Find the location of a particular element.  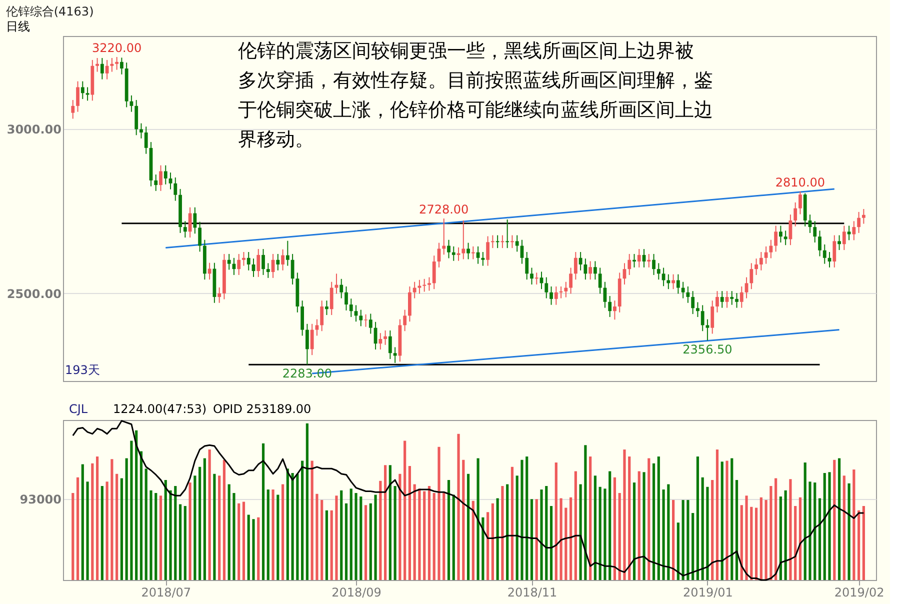

x-tick-label: 2018/09 is located at coordinates (357, 593).